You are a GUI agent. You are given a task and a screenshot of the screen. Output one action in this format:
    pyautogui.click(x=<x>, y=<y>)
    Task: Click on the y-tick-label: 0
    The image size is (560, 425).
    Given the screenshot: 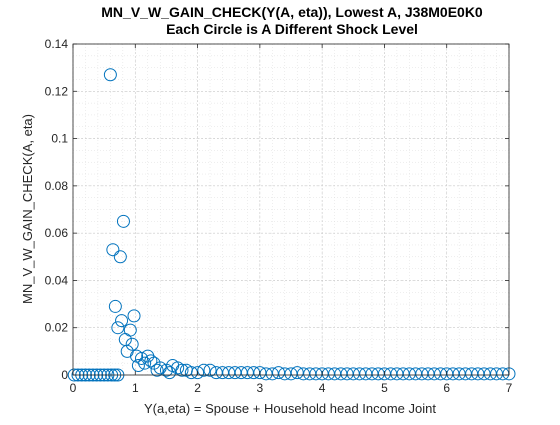 What is the action you would take?
    pyautogui.click(x=64, y=375)
    